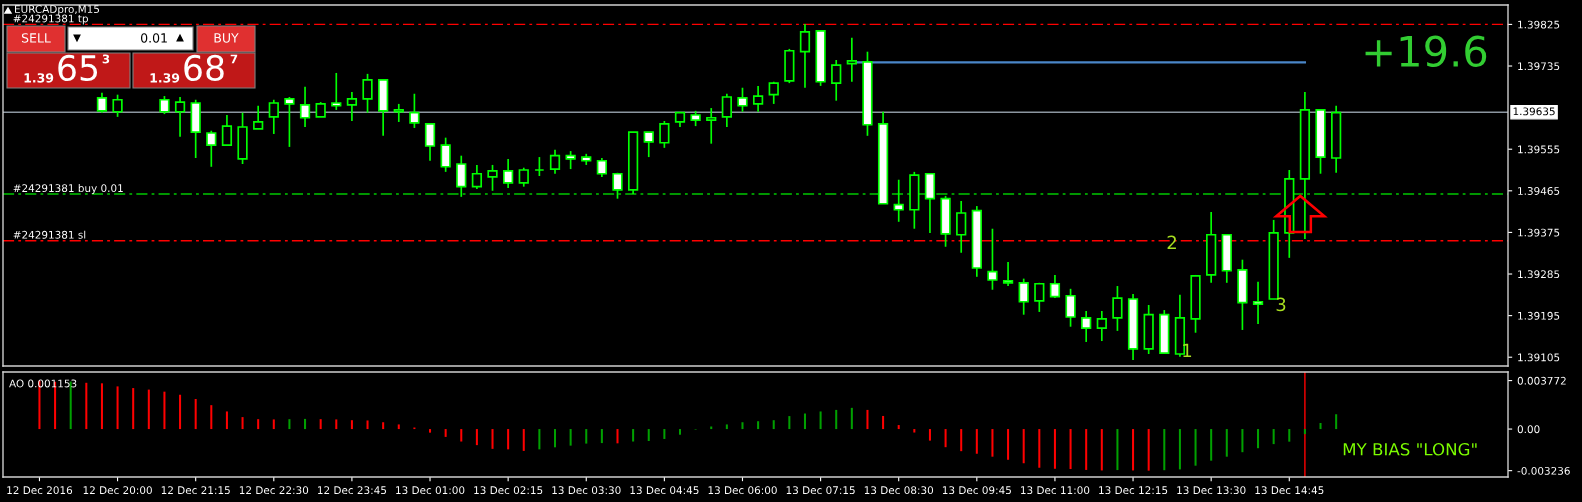 The width and height of the screenshot is (1582, 502). What do you see at coordinates (50, 19) in the screenshot?
I see `ref-line-label: #24291381 tp` at bounding box center [50, 19].